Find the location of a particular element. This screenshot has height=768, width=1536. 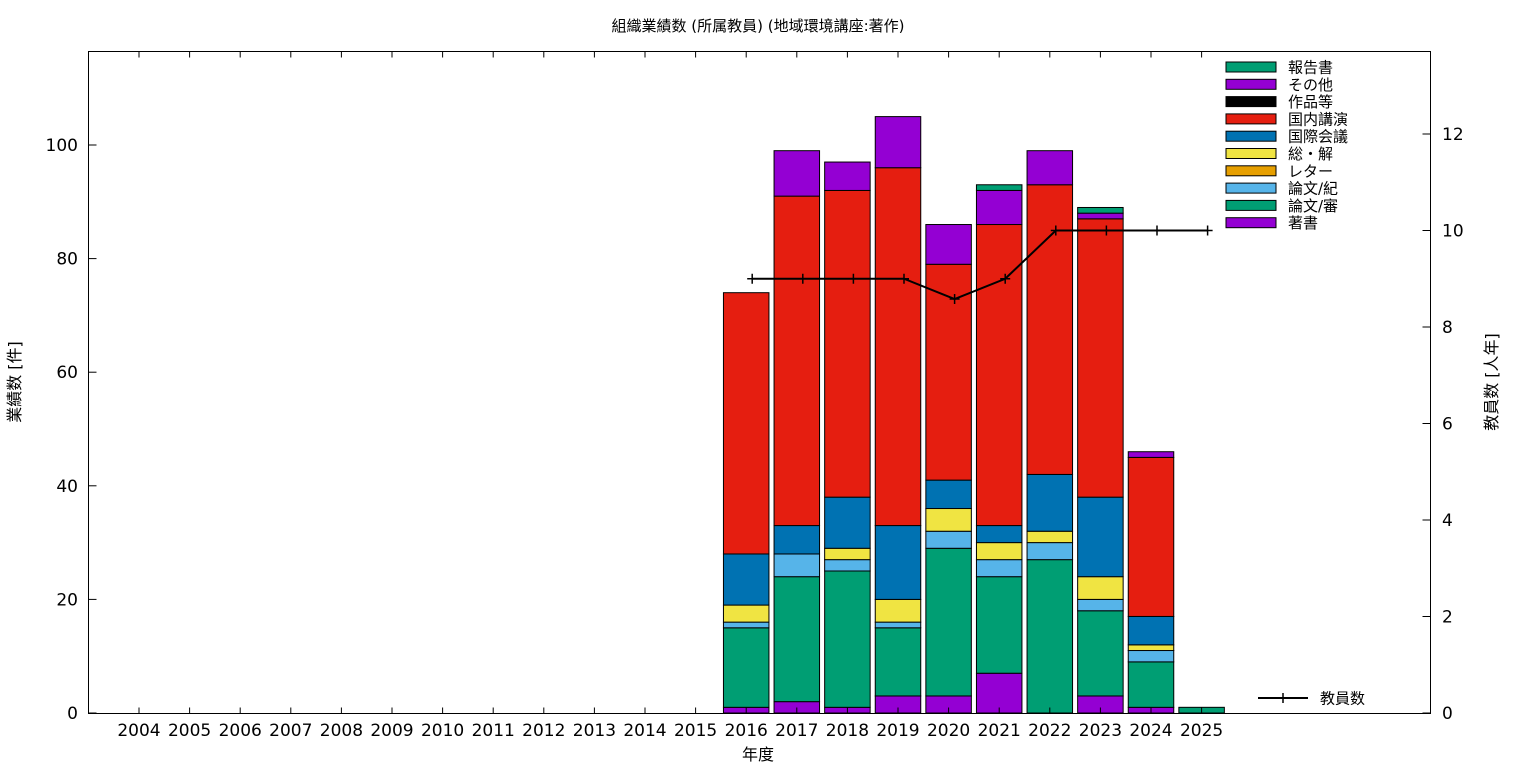

x-tick-label: 2010 is located at coordinates (442, 731).